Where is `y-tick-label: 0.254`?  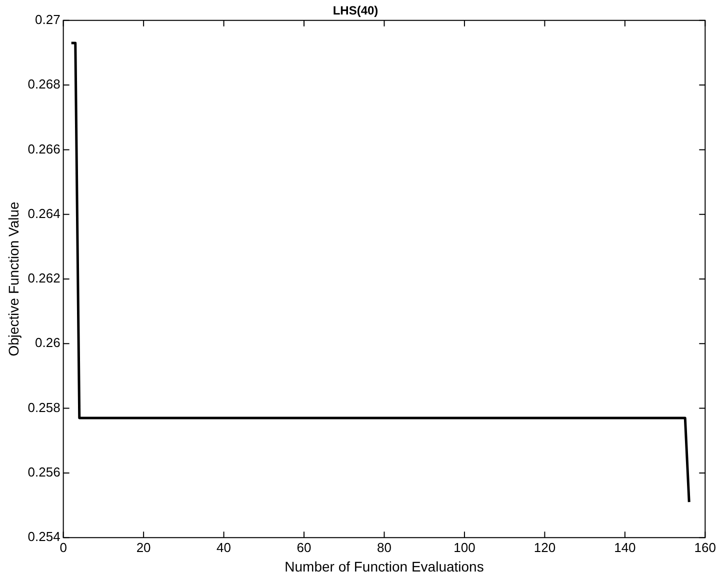 y-tick-label: 0.254 is located at coordinates (44, 536).